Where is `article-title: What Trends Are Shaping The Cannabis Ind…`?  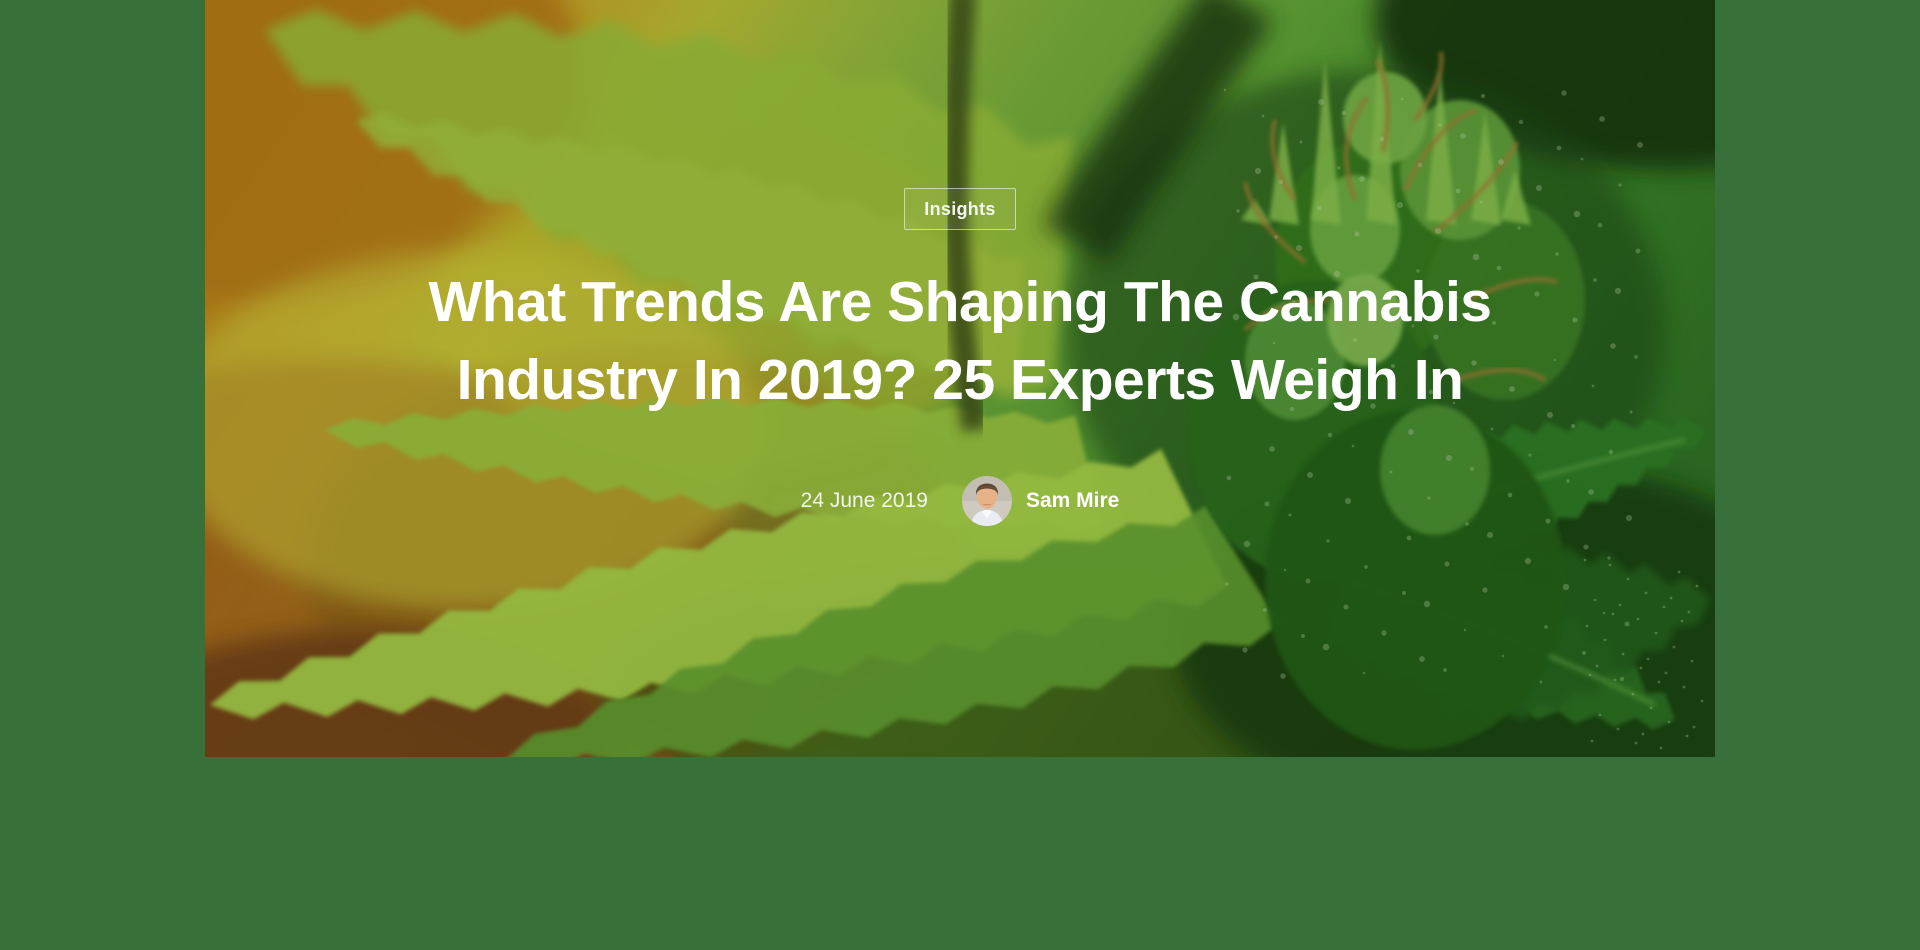 article-title: What Trends Are Shaping The Cannabis Ind… is located at coordinates (960, 341).